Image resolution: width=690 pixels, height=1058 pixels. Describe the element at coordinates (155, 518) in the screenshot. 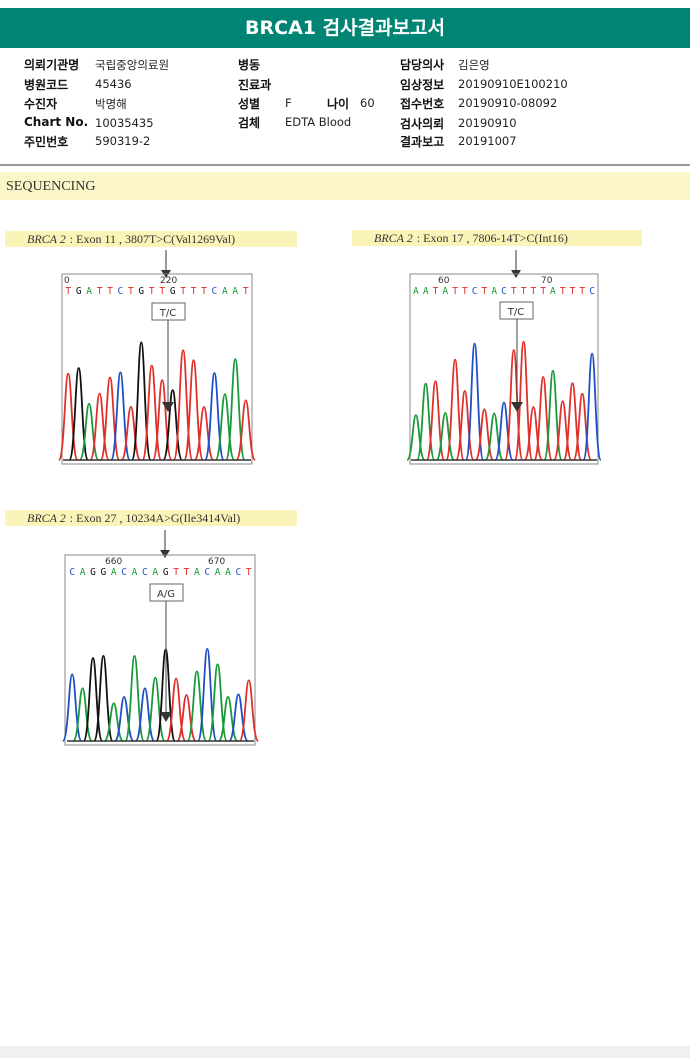

I see `variant-description: : Exon 27 , 10234A>G(Ile3414Val)` at that location.